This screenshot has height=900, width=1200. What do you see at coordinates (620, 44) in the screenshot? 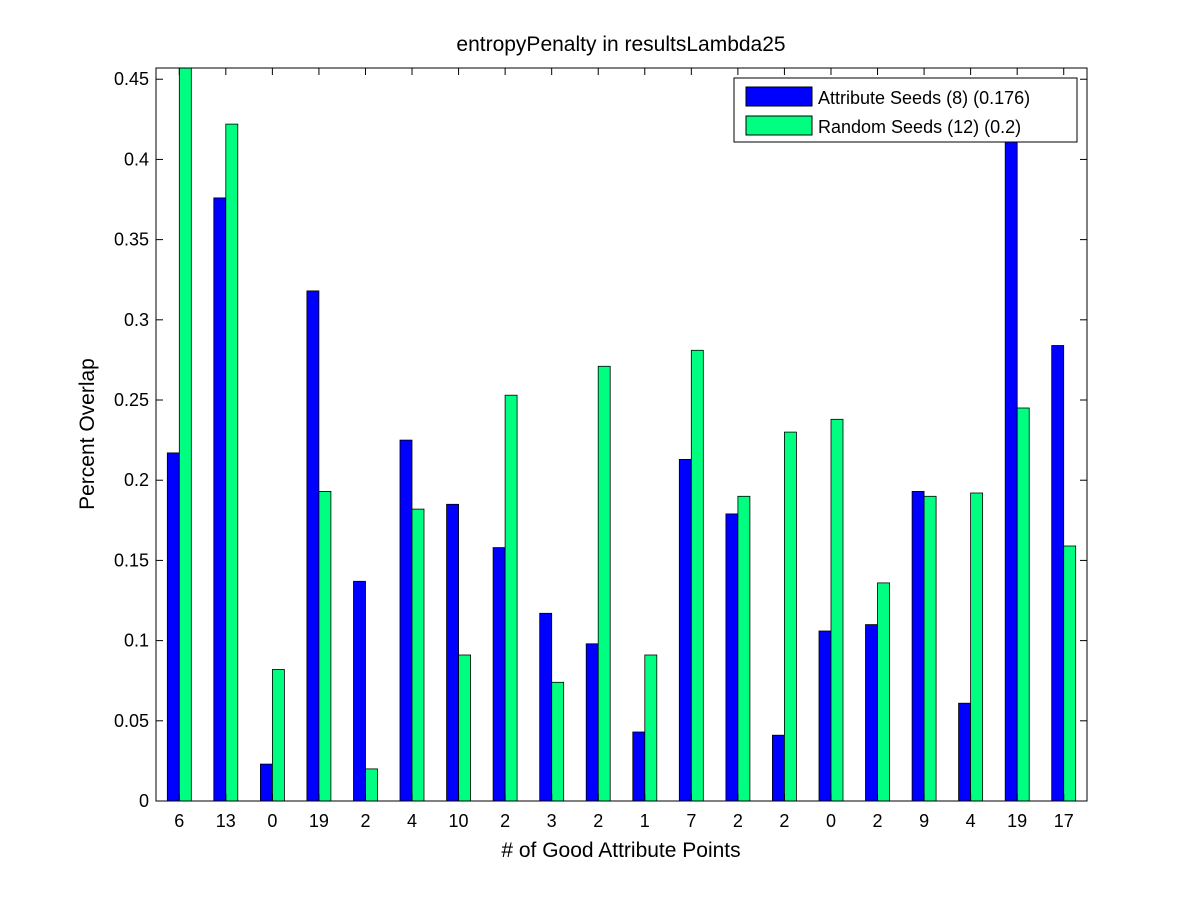
I see `chart-title: entropyPenalty in resultsLambda25` at bounding box center [620, 44].